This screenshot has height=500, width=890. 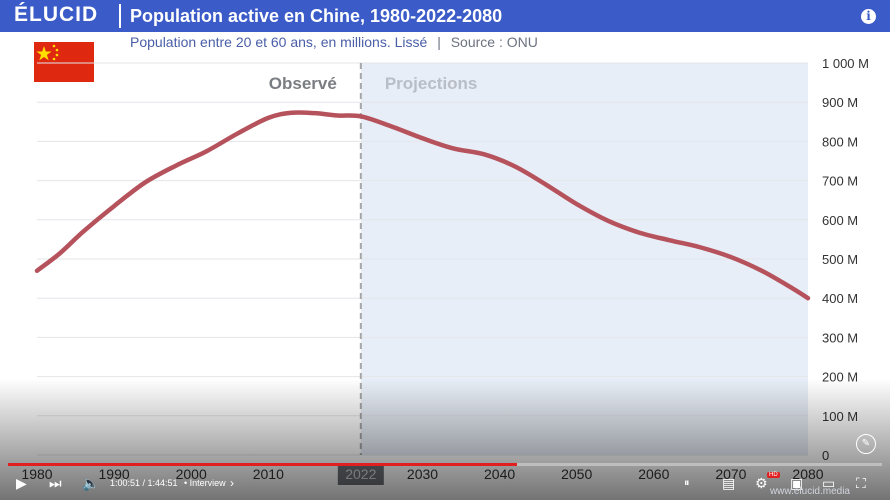 What do you see at coordinates (866, 444) in the screenshot?
I see `lightbulb-icon: ✎` at bounding box center [866, 444].